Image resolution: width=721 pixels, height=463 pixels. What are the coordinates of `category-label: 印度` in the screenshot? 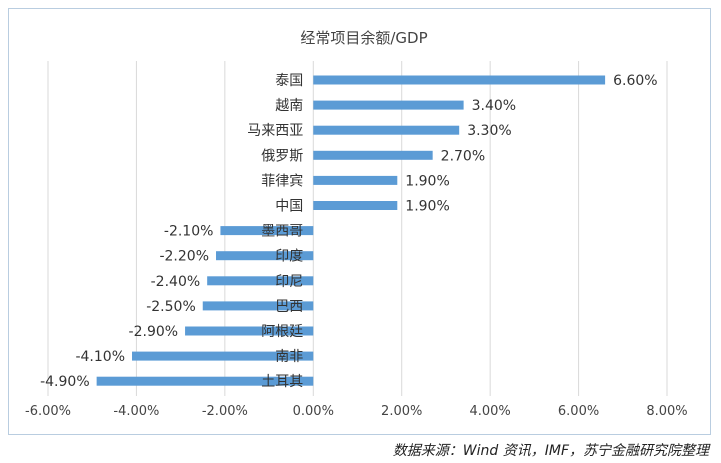 It's located at (289, 257).